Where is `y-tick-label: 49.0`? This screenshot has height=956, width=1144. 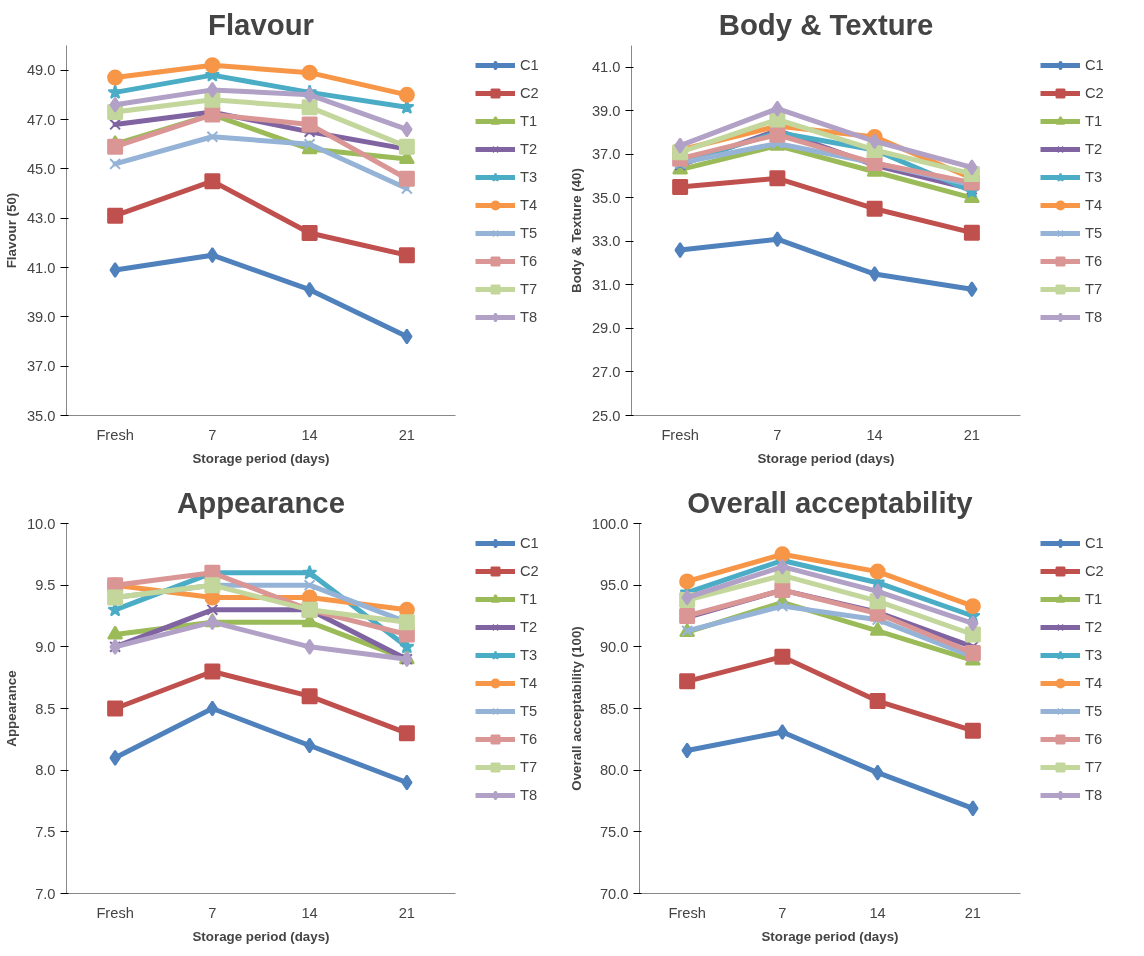
y-tick-label: 49.0 is located at coordinates (41, 70).